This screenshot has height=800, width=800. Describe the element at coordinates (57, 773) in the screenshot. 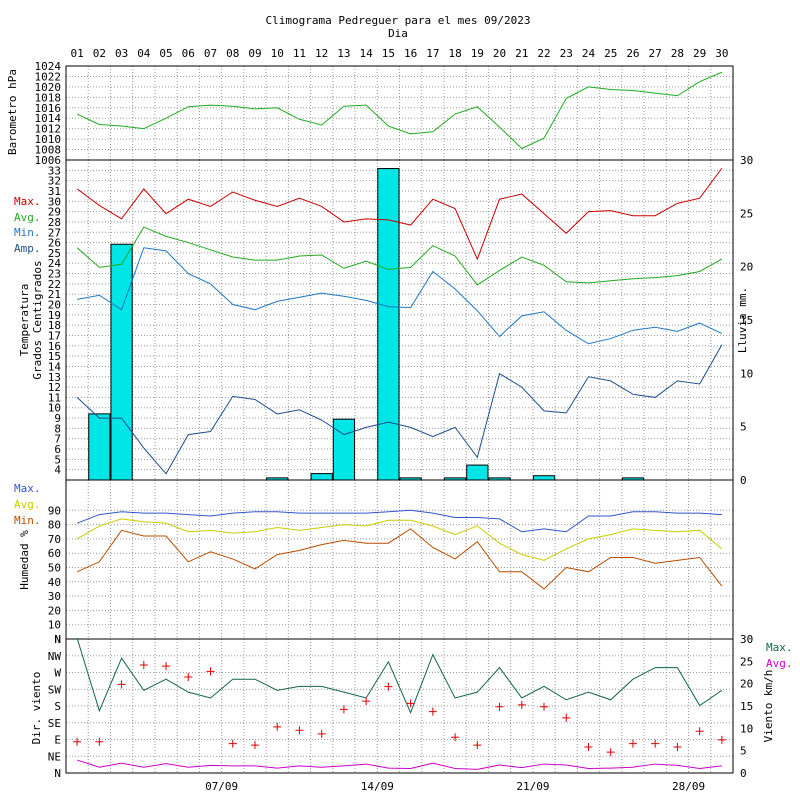

I see `wind-direction-tick: N` at that location.